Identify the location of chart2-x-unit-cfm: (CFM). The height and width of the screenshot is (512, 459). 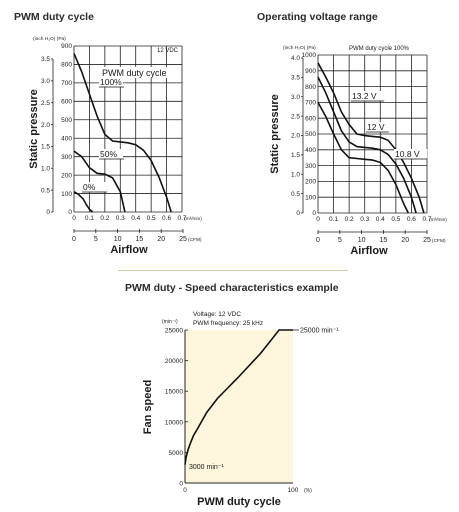
(439, 241).